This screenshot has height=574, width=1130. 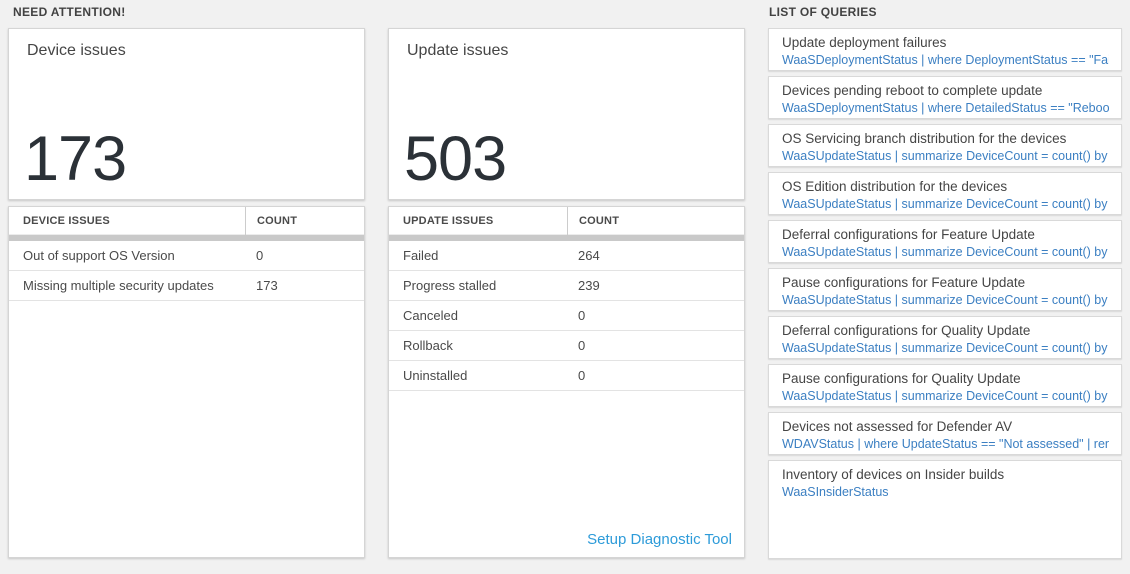 What do you see at coordinates (893, 474) in the screenshot?
I see `query-title: Inventory of devices on Insider builds` at bounding box center [893, 474].